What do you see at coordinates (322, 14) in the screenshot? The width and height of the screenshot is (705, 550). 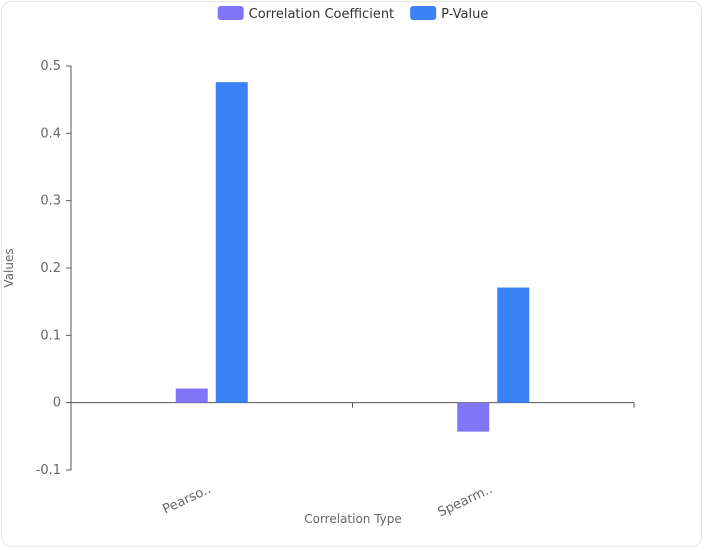 I see `legend-label: Correlation Coefficient` at bounding box center [322, 14].